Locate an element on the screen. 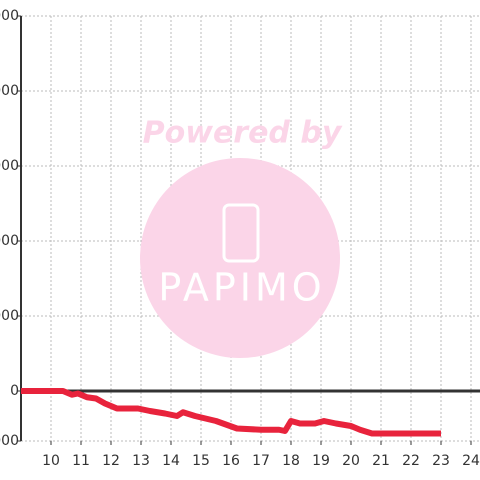  x-tick-label: 12 is located at coordinates (111, 461).